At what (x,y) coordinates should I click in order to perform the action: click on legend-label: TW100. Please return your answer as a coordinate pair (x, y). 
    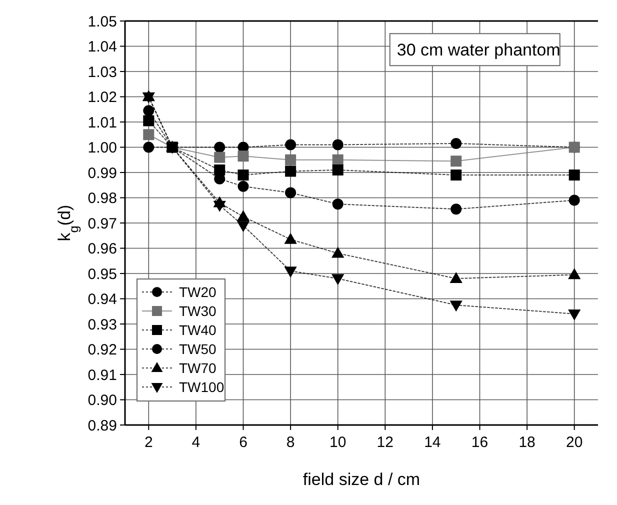
    Looking at the image, I should click on (201, 386).